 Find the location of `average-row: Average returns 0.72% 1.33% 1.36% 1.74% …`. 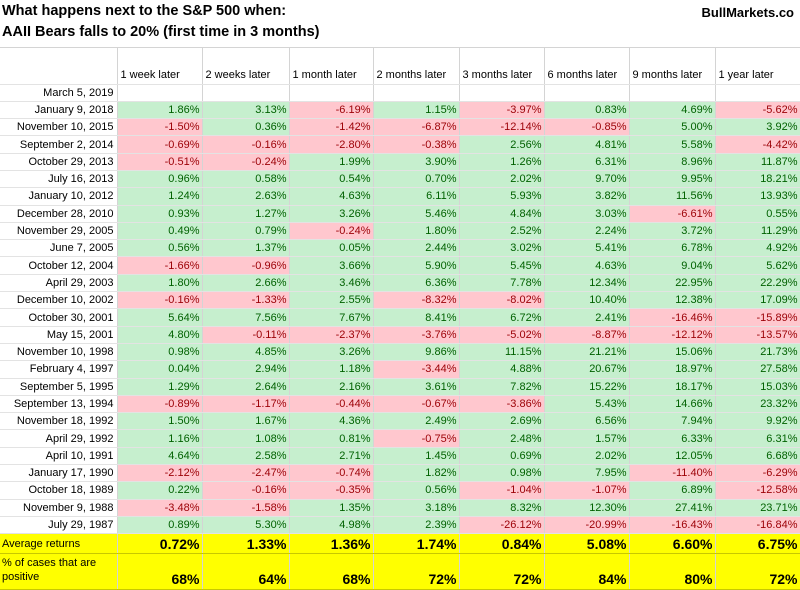

average-row: Average returns 0.72% 1.33% 1.36% 1.74% … is located at coordinates (400, 544).